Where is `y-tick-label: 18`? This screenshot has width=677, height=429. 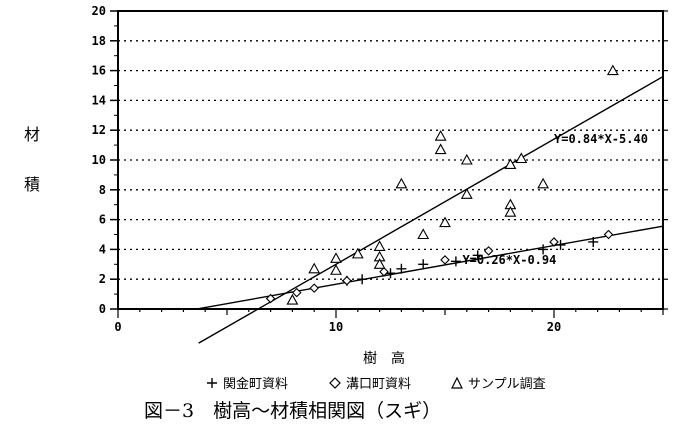 y-tick-label: 18 is located at coordinates (99, 41).